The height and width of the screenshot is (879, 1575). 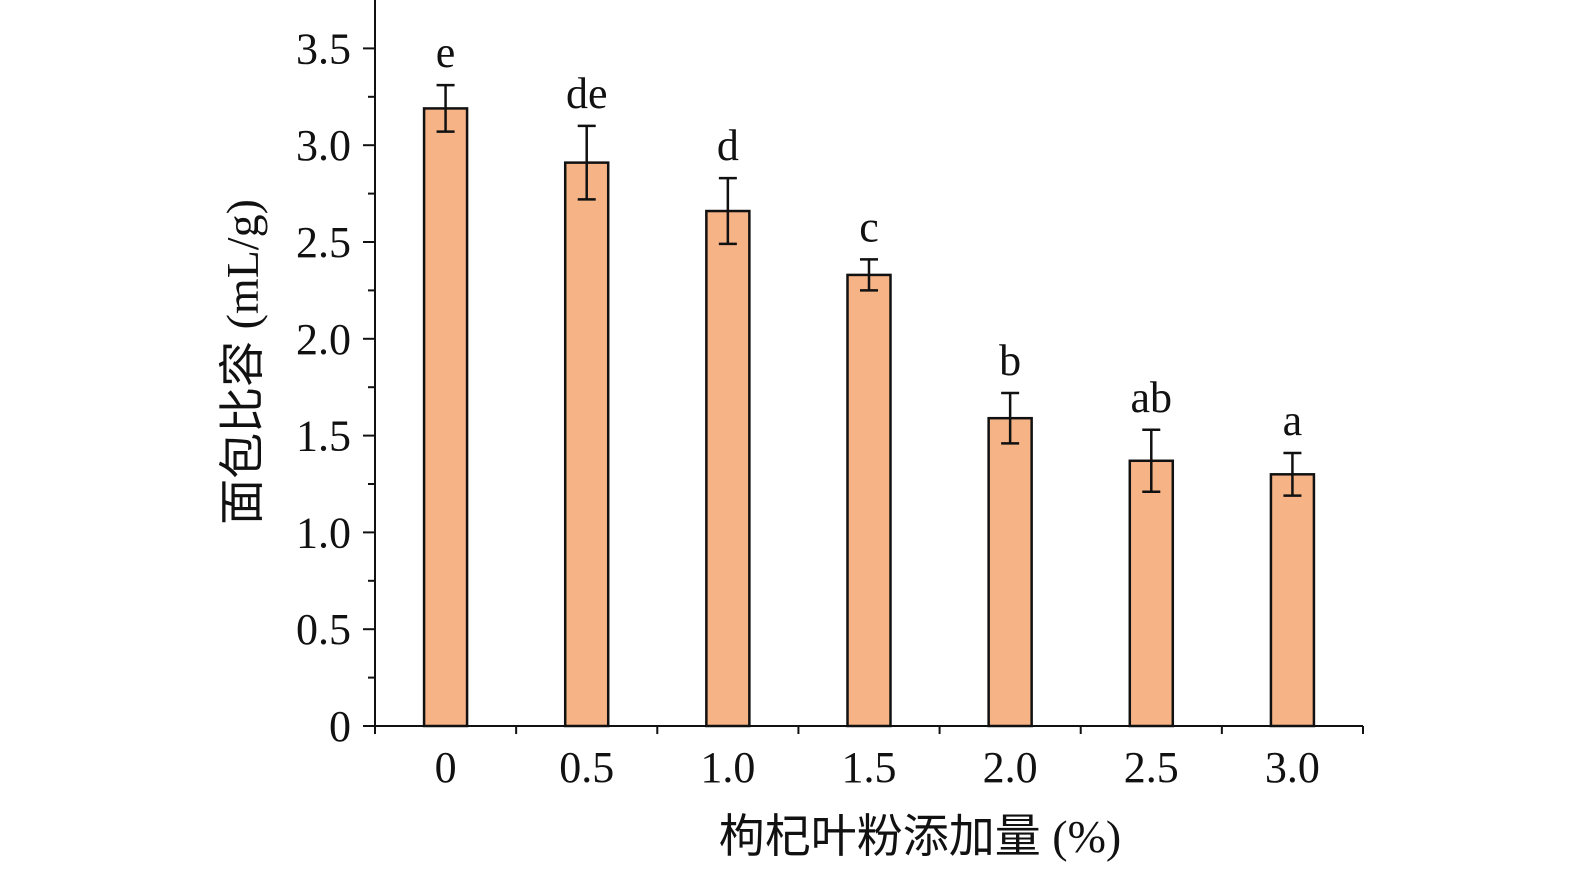 What do you see at coordinates (869, 226) in the screenshot?
I see `significance-label: c` at bounding box center [869, 226].